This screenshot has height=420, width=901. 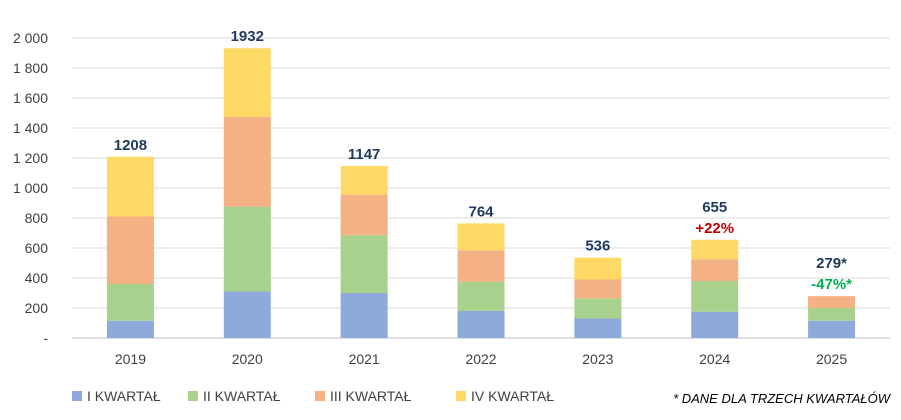 I want to click on total-label: 1147, so click(x=364, y=154).